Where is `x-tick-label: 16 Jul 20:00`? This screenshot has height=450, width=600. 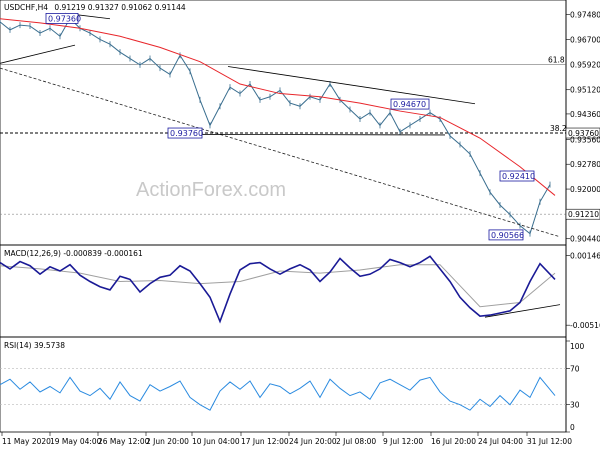 x-tick-label: 16 Jul 20:00 is located at coordinates (453, 441).